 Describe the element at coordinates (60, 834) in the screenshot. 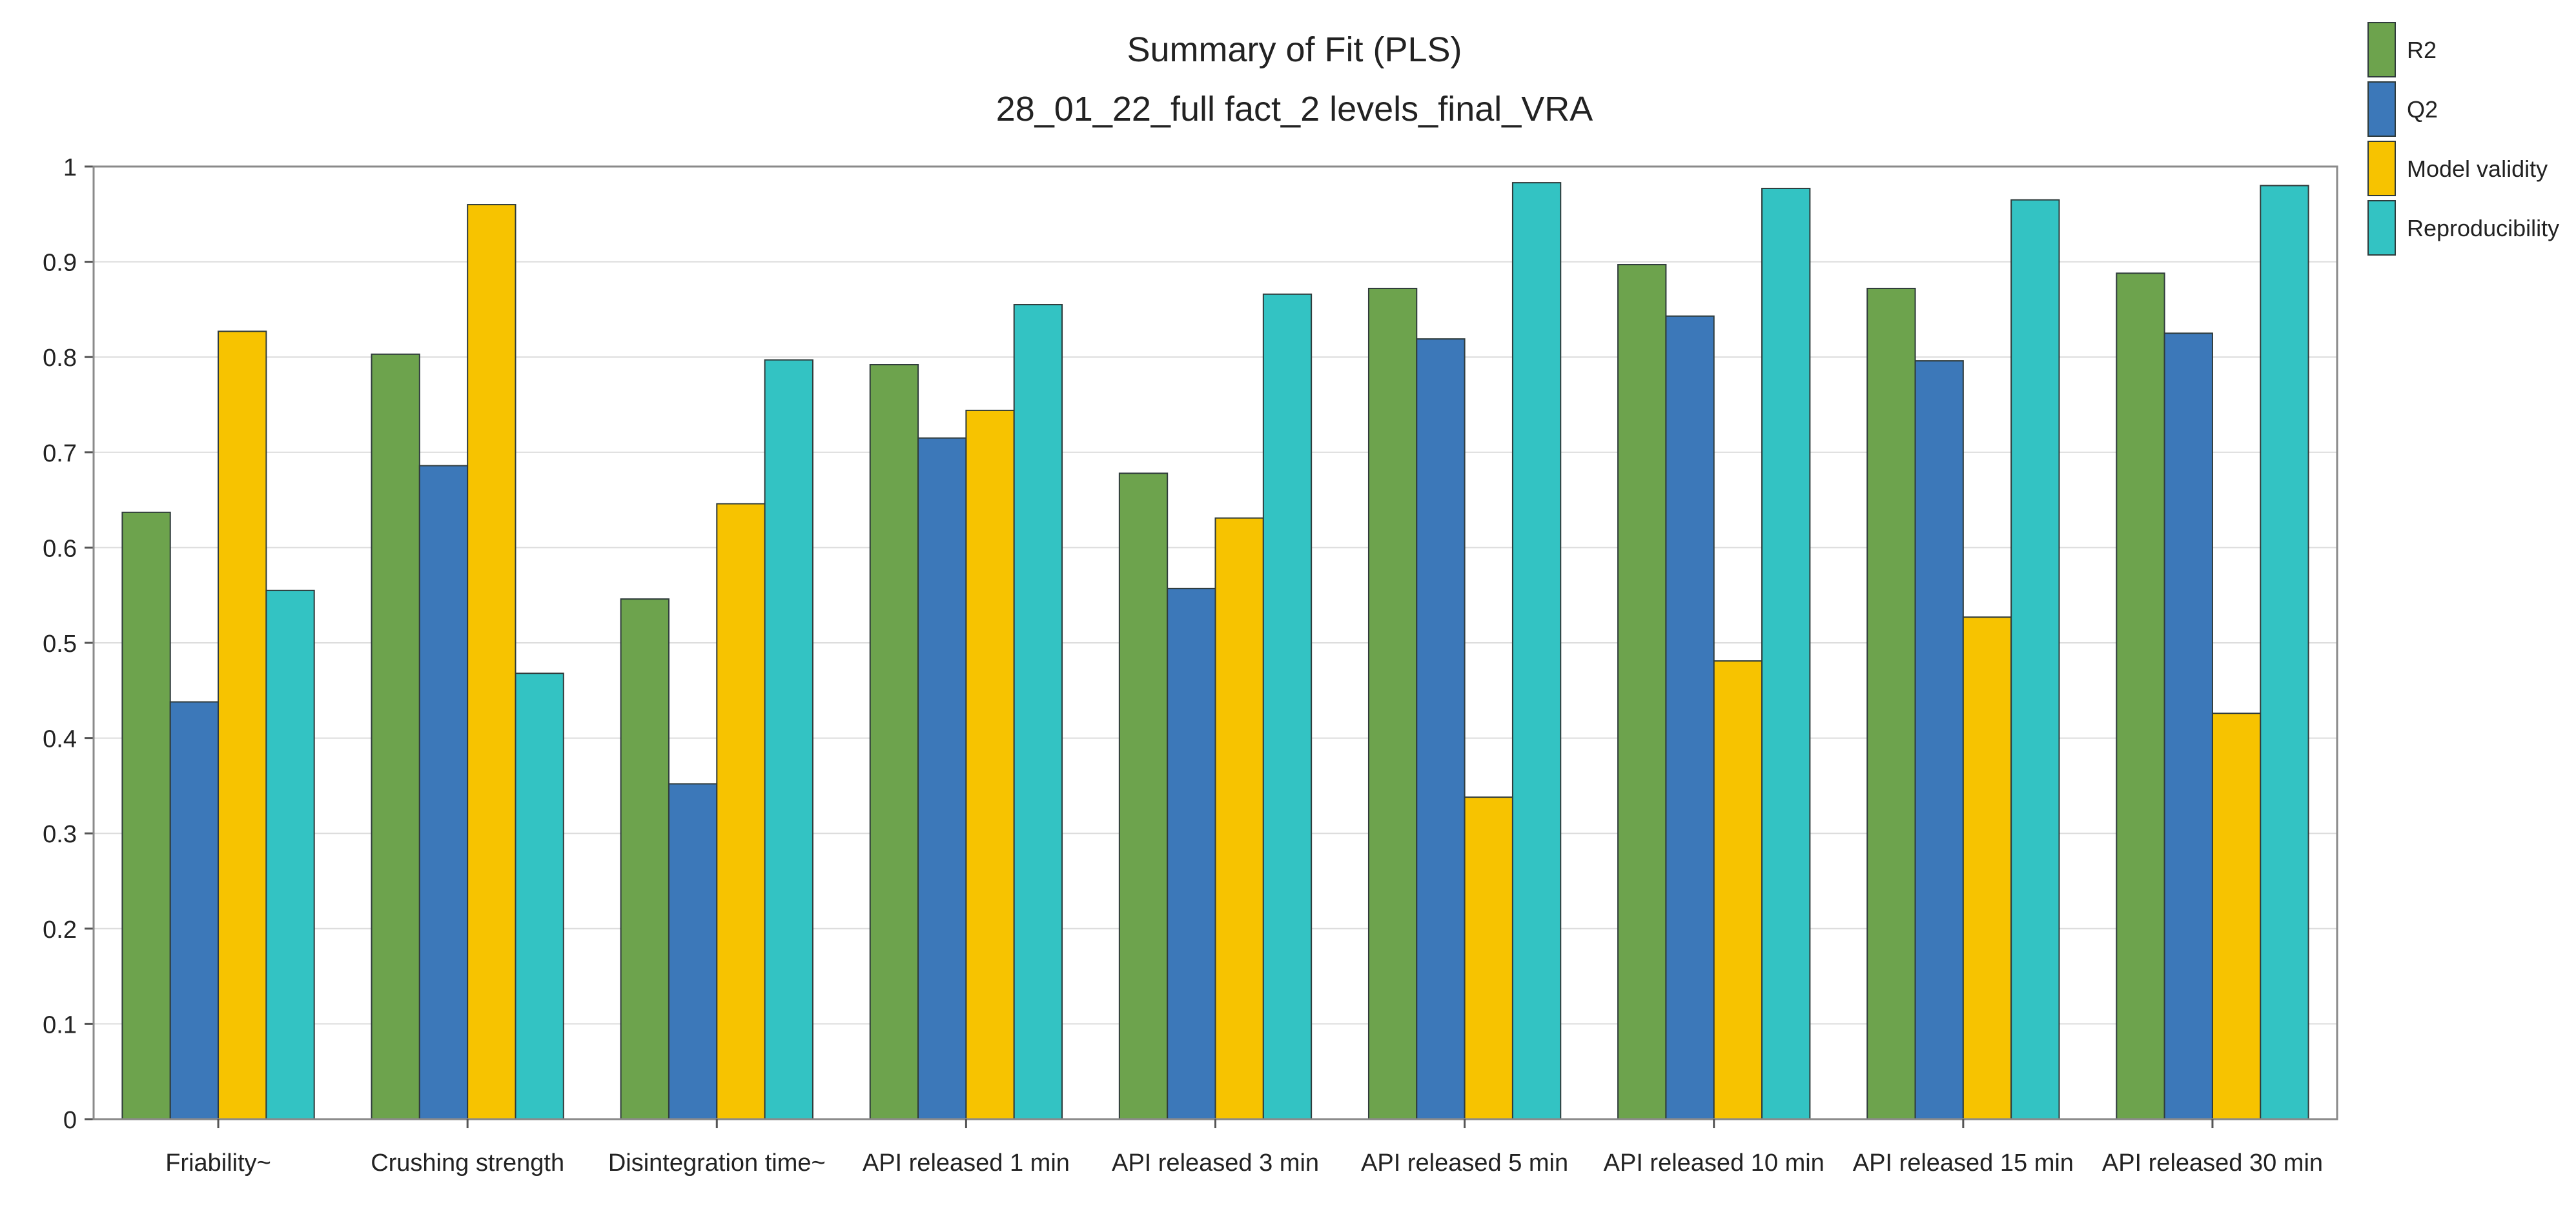

I see `y-tick-label: 0.3` at that location.